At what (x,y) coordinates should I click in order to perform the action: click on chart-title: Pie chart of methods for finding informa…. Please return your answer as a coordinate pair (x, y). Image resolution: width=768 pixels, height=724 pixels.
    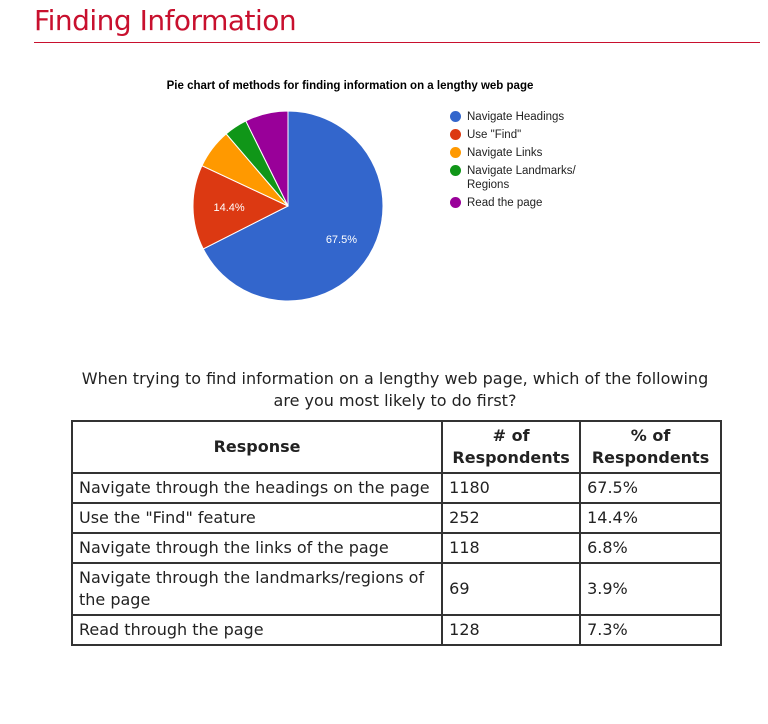
    Looking at the image, I should click on (350, 86).